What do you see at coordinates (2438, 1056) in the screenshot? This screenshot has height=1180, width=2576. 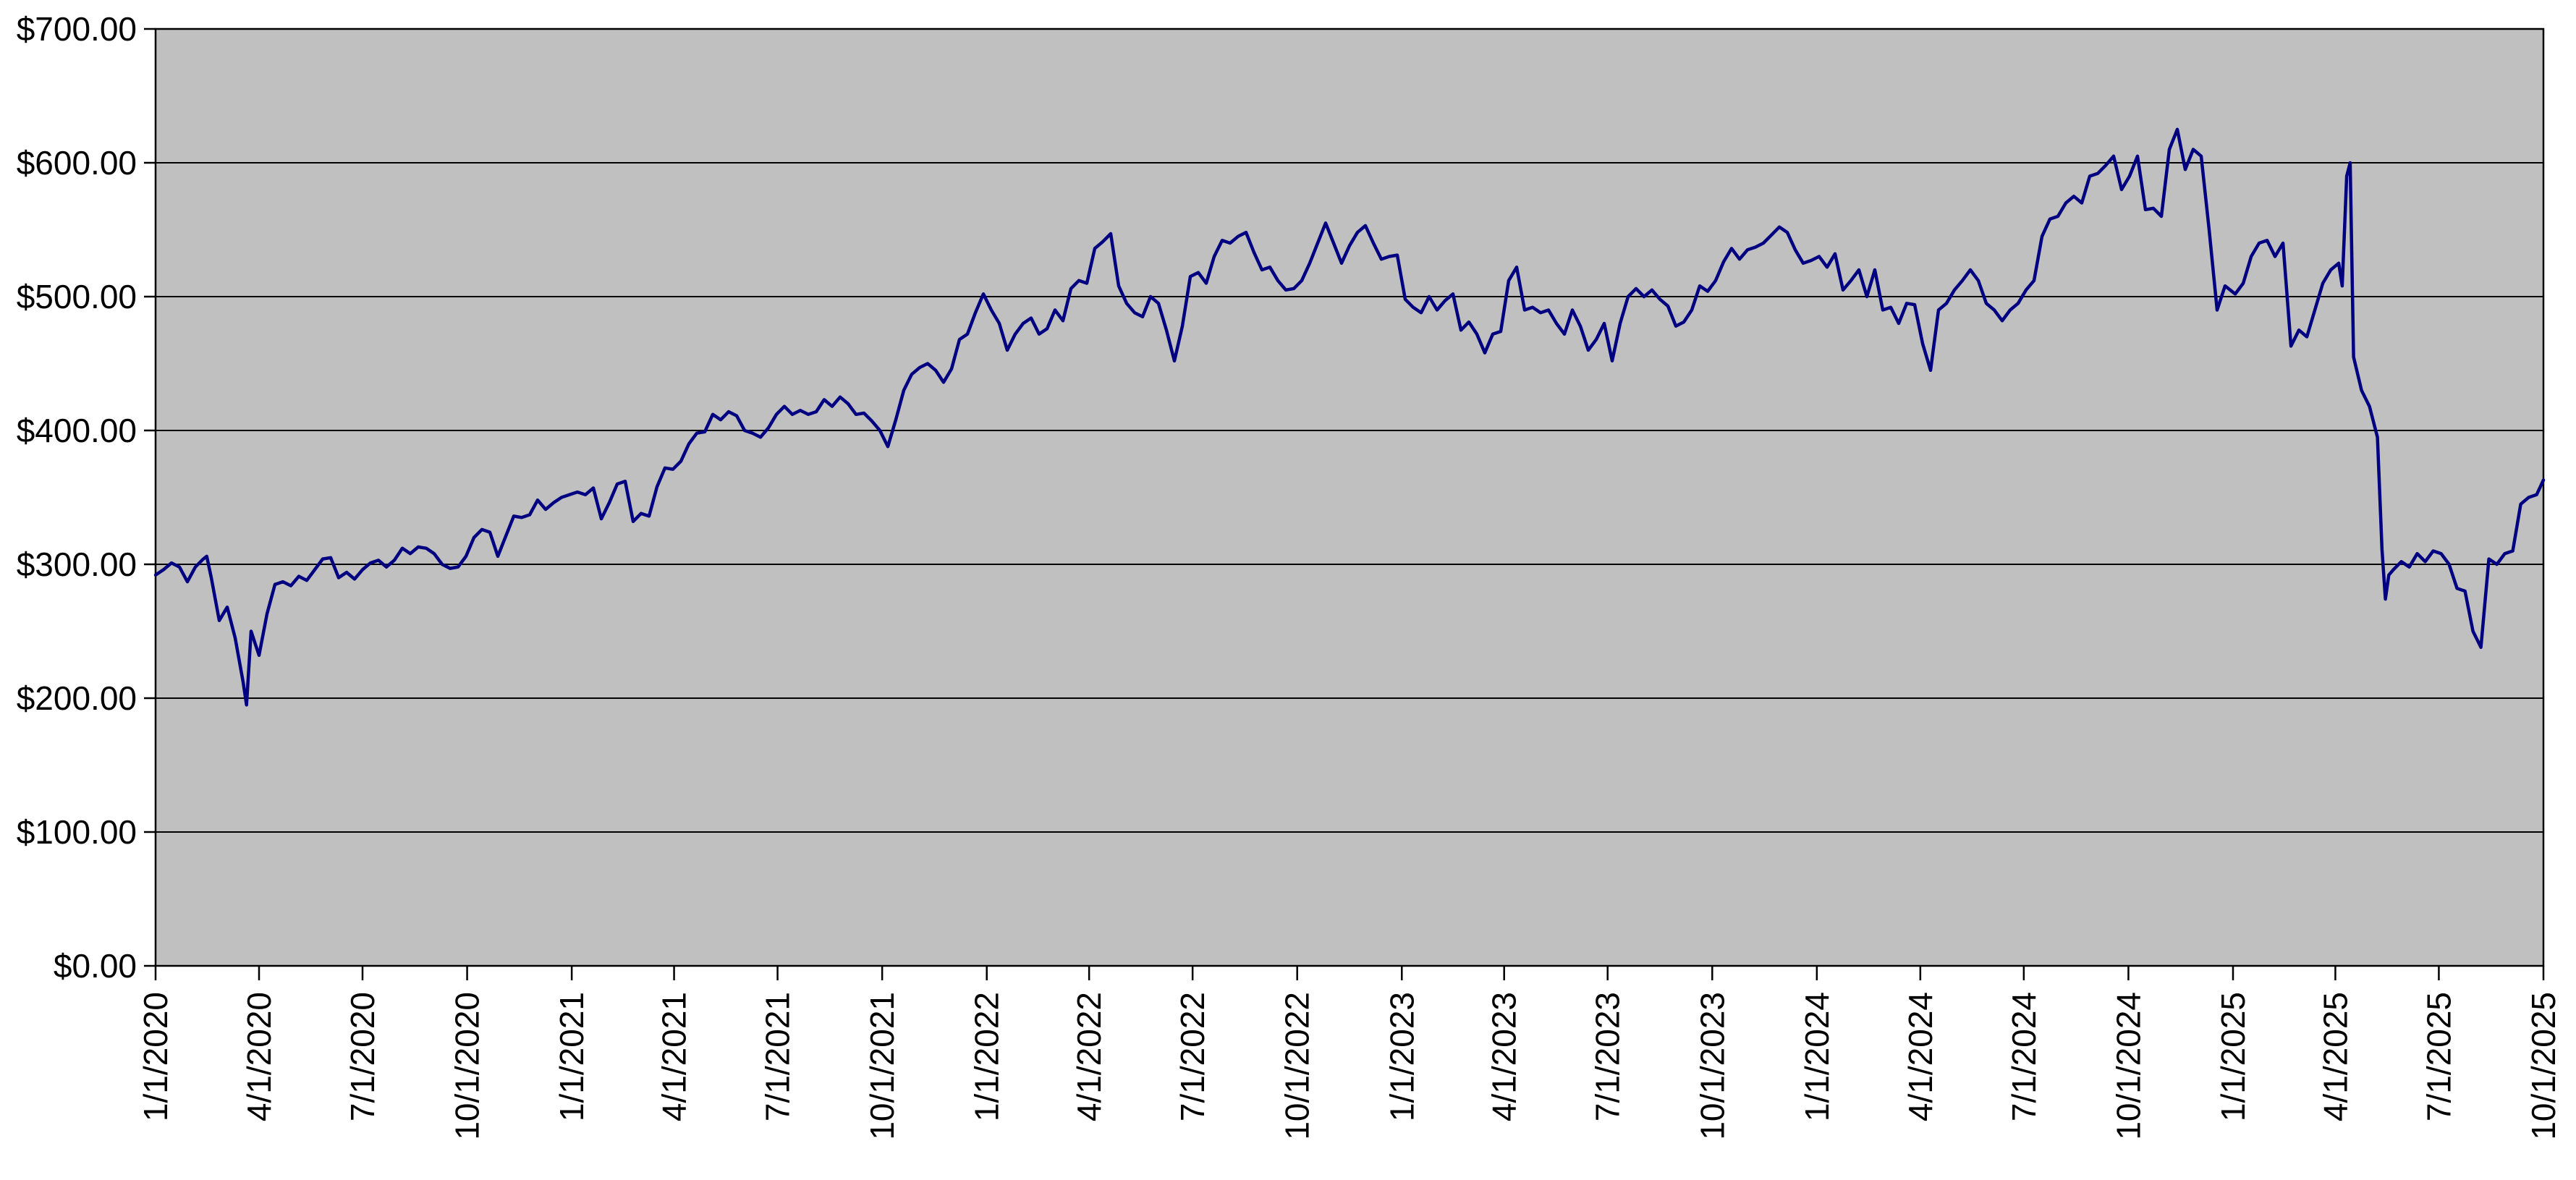 I see `x-axis-label: 7/1/2025` at bounding box center [2438, 1056].